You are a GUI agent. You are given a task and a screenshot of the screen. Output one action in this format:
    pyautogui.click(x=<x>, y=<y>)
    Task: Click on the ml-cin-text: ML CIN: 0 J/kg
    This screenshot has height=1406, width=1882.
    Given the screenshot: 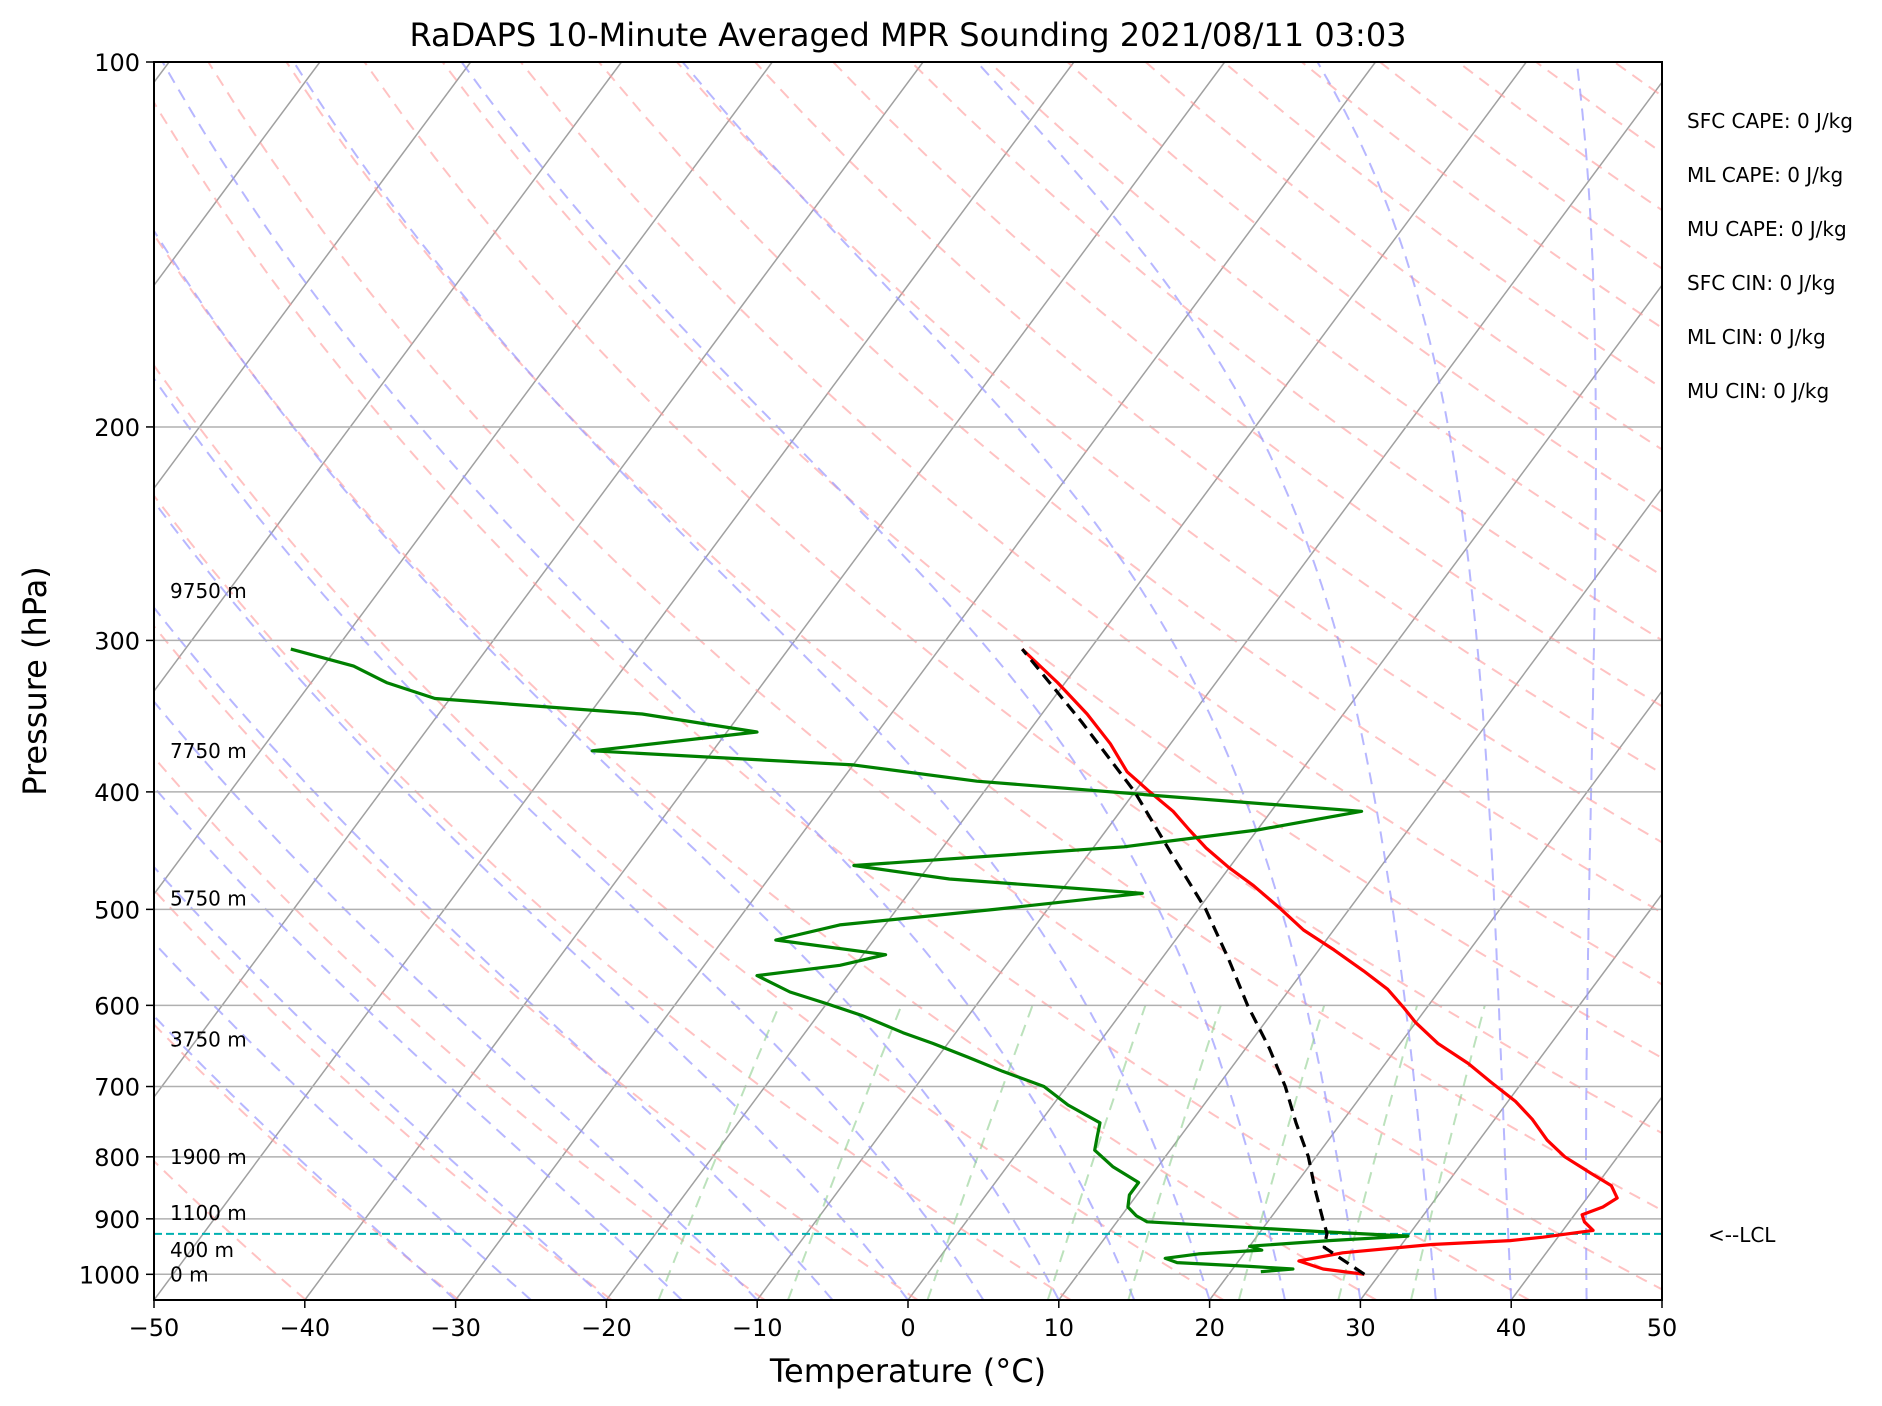 What is the action you would take?
    pyautogui.click(x=1756, y=337)
    